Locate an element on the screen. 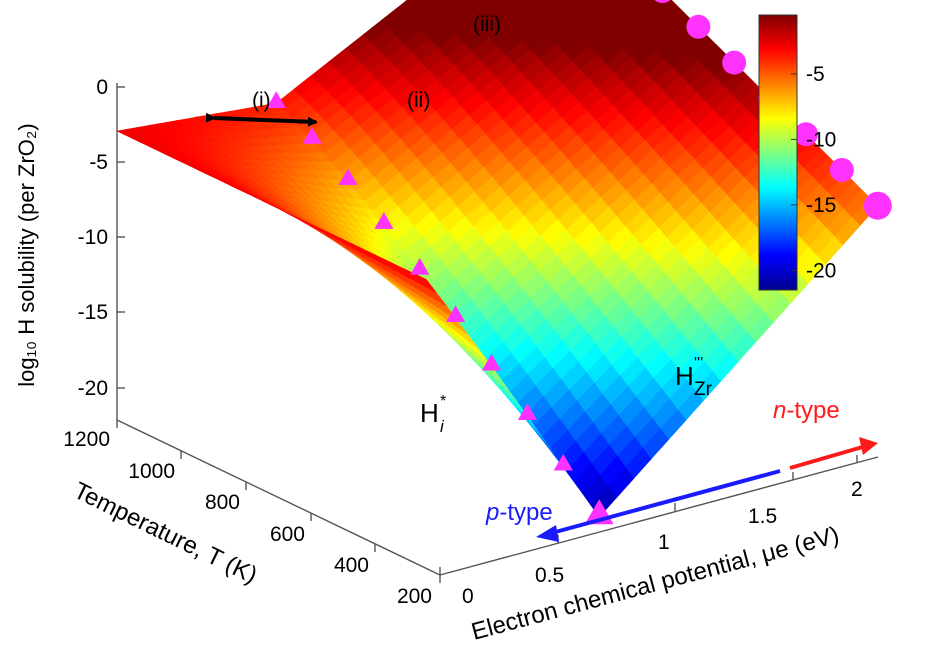 This screenshot has height=659, width=941. n-type-arrowhead is located at coordinates (868, 446).